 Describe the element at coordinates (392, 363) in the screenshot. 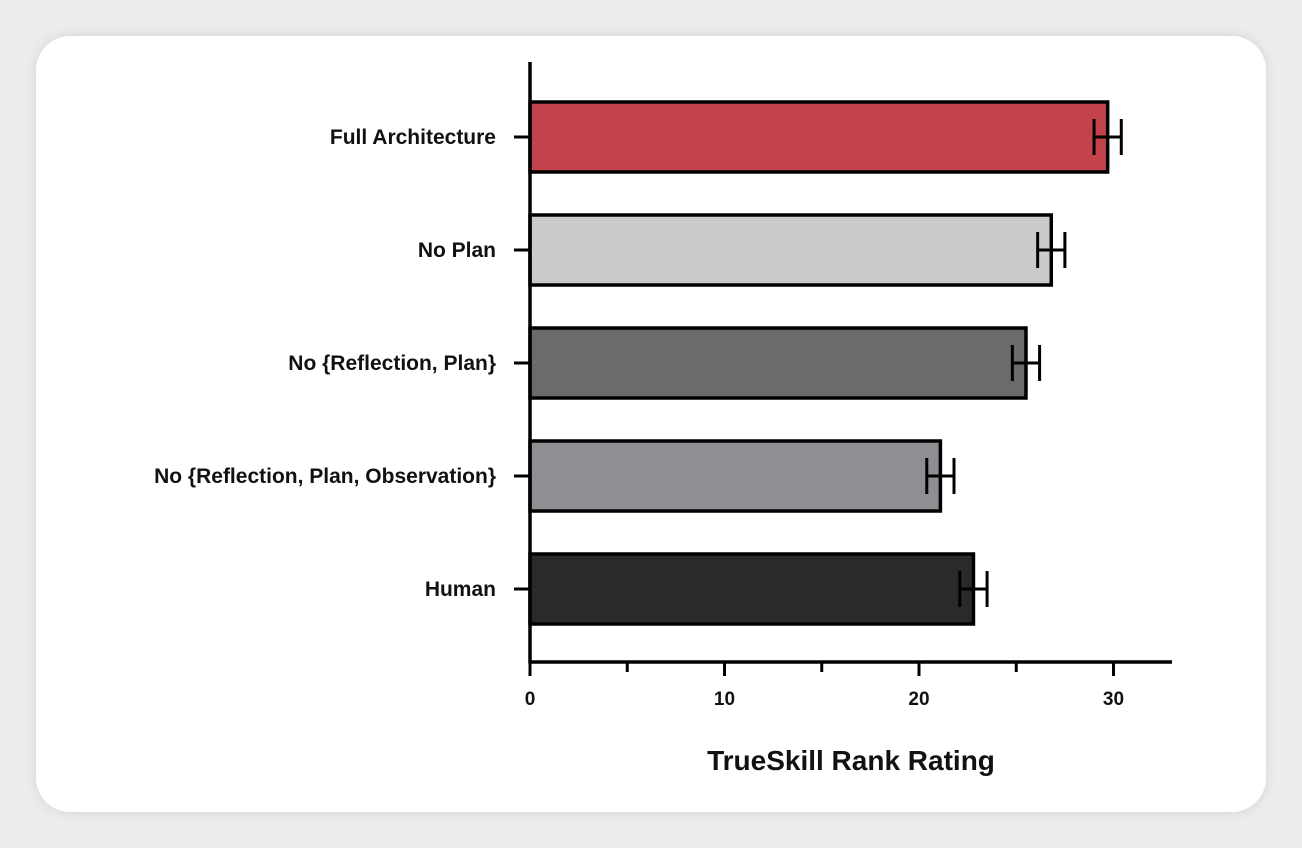

I see `category-label-2: No {Reflection, Plan}` at that location.